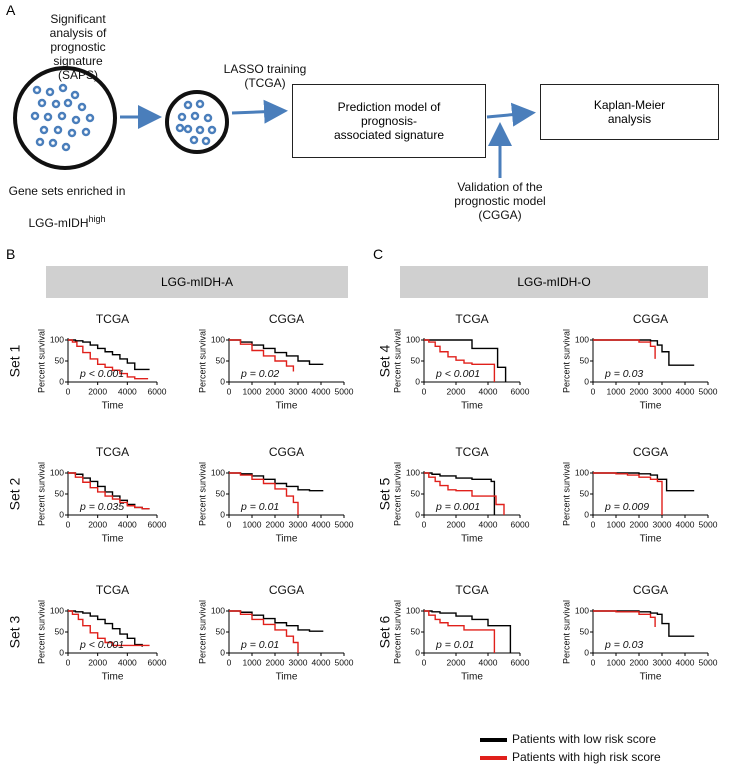 The width and height of the screenshot is (737, 767). Describe the element at coordinates (385, 360) in the screenshot. I see `set-label: Set 4` at that location.